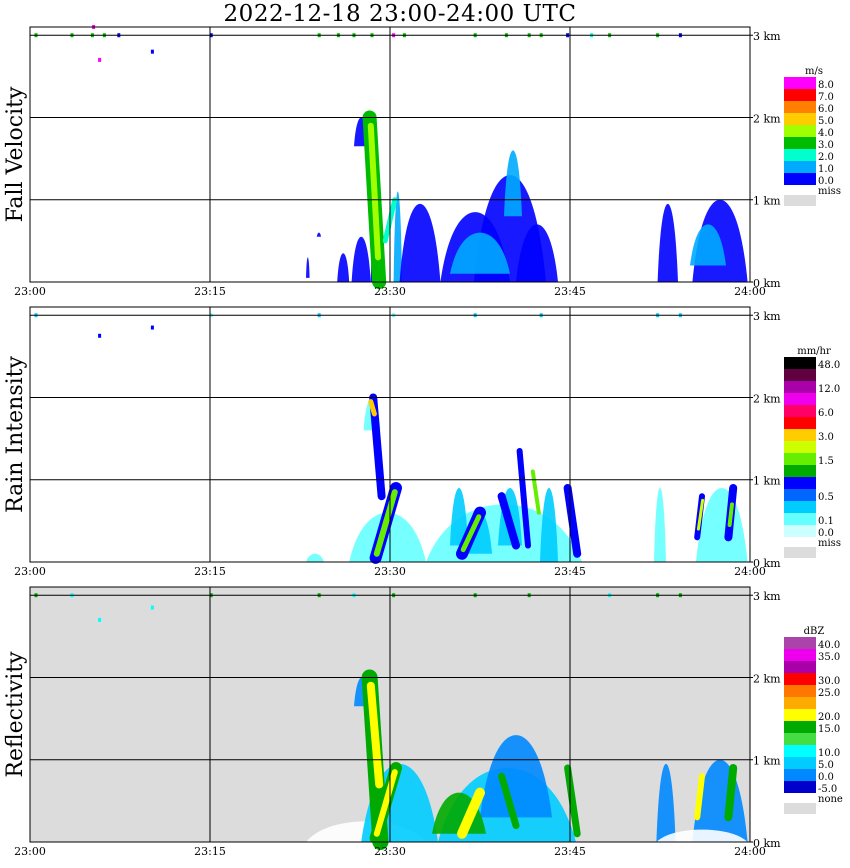 The width and height of the screenshot is (850, 868). Describe the element at coordinates (829, 657) in the screenshot. I see `legend-label: 35.0` at that location.